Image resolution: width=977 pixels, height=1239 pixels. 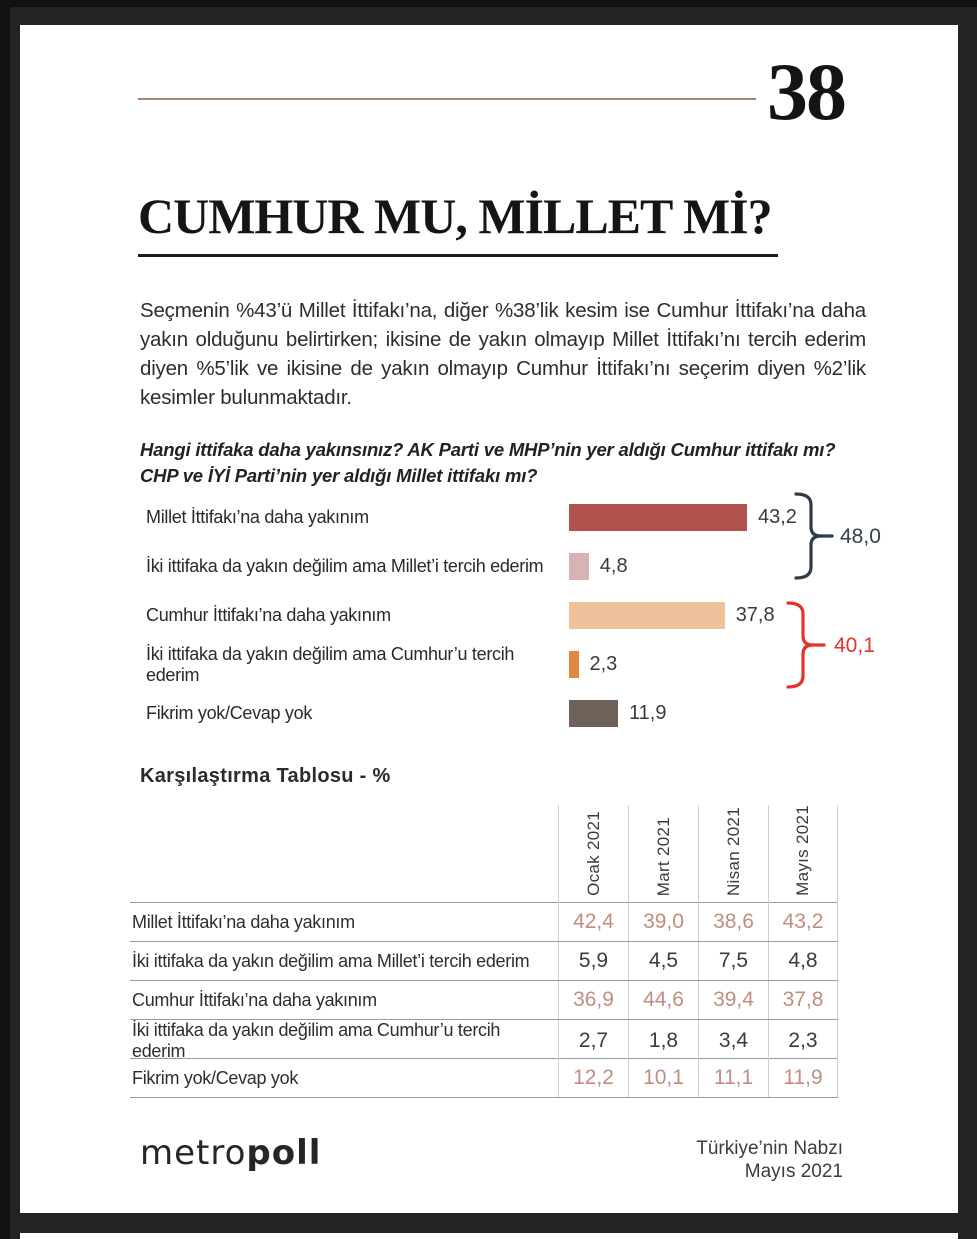 What do you see at coordinates (663, 1041) in the screenshot?
I see `table-cell-value: 1,8` at bounding box center [663, 1041].